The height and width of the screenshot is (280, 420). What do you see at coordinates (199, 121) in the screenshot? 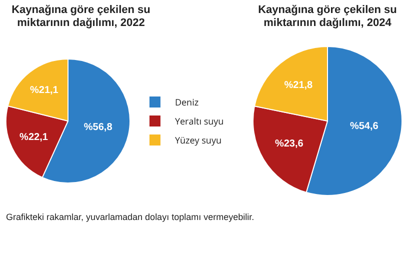
I see `legend-label: Yeraltı suyu` at bounding box center [199, 121].